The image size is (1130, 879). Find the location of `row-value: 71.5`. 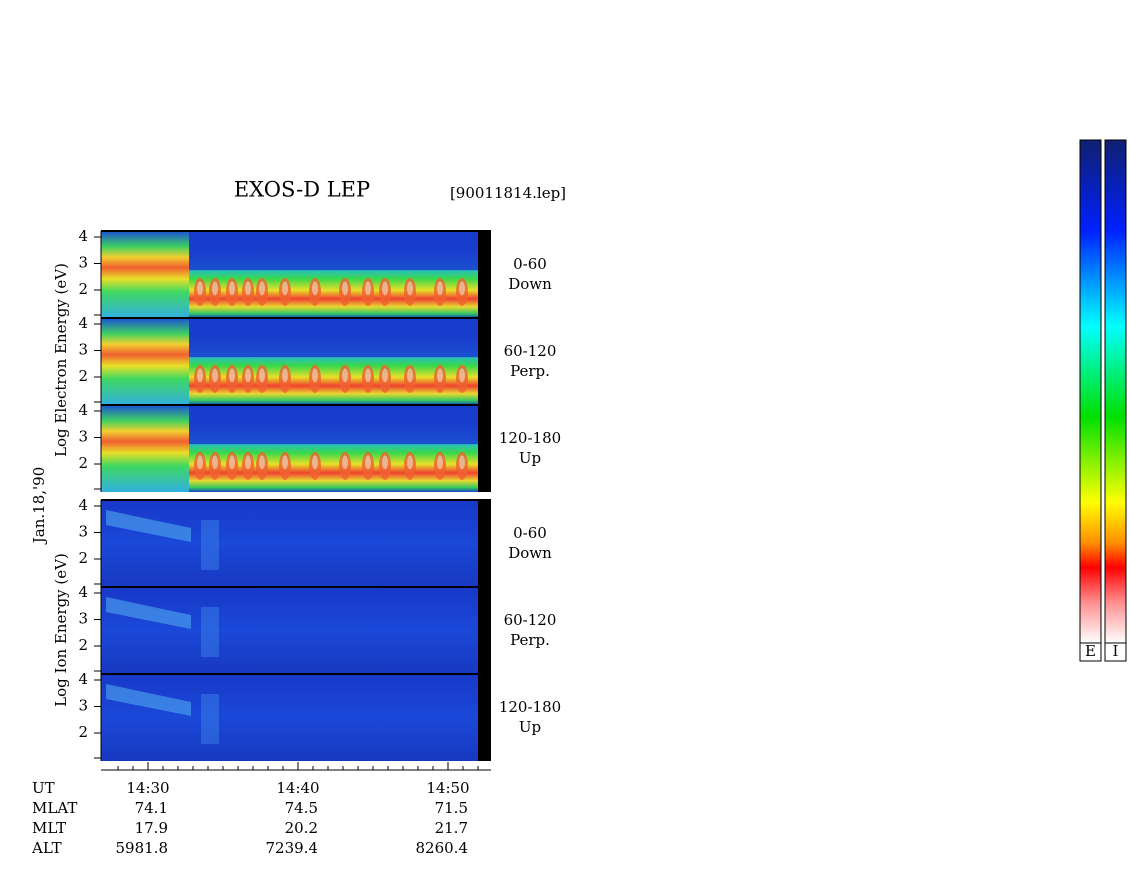

row-value: 71.5 is located at coordinates (451, 808).